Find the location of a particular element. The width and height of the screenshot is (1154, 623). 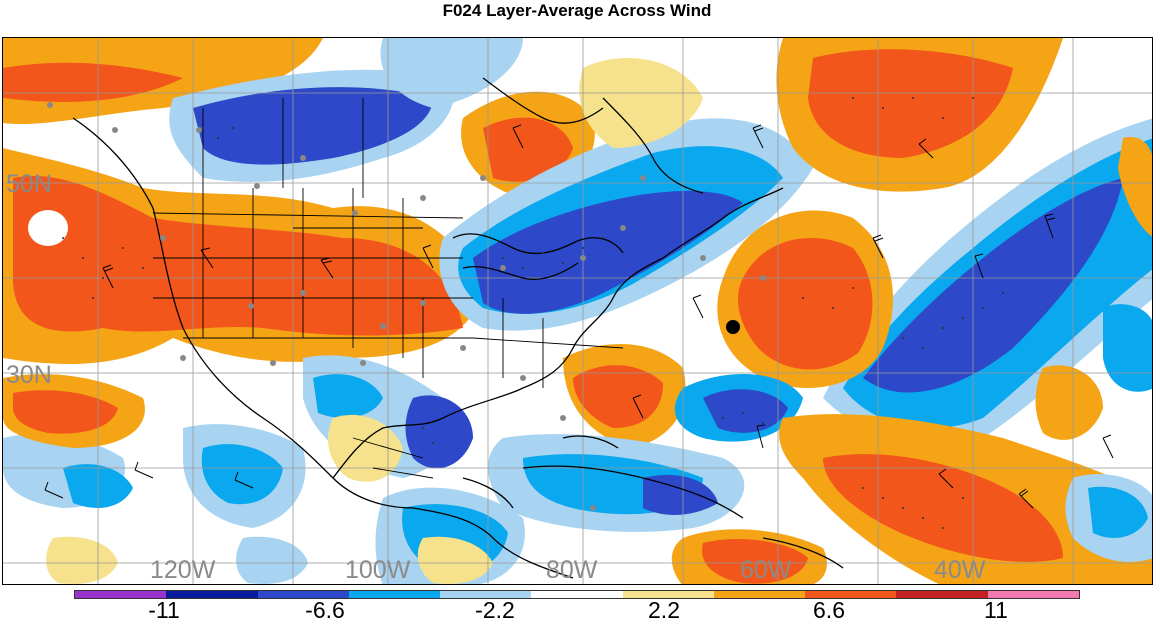

black-point-marker is located at coordinates (733, 327).